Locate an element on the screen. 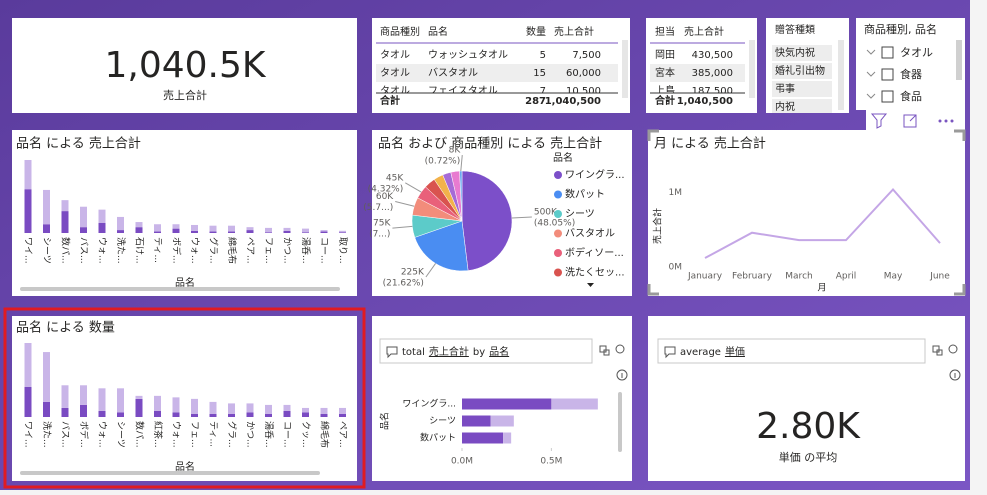  card-tile is located at coordinates (184, 65).